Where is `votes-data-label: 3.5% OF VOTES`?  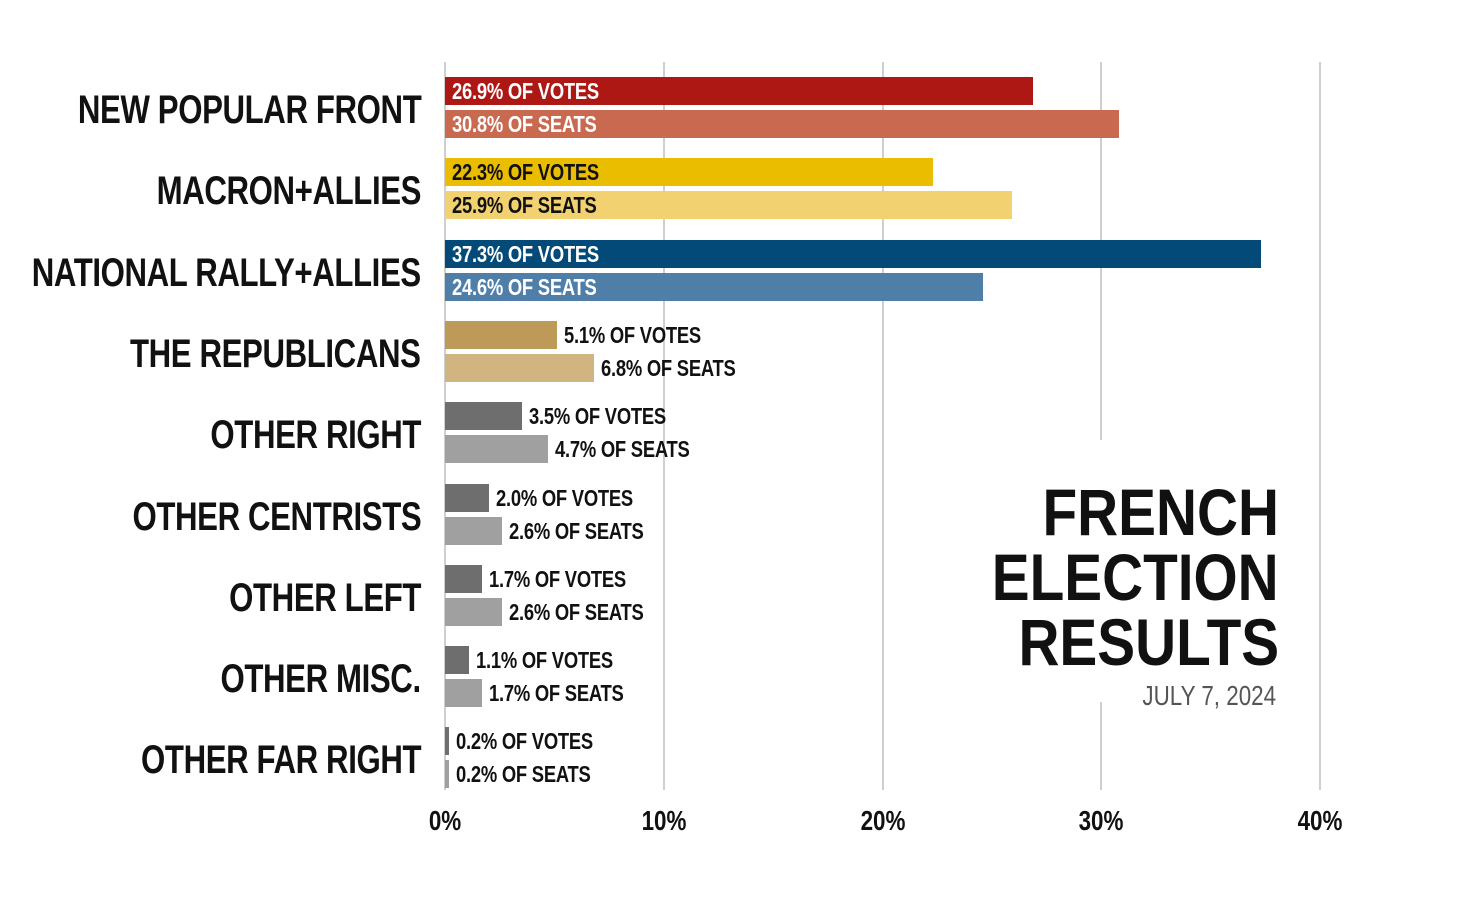 votes-data-label: 3.5% OF VOTES is located at coordinates (597, 416).